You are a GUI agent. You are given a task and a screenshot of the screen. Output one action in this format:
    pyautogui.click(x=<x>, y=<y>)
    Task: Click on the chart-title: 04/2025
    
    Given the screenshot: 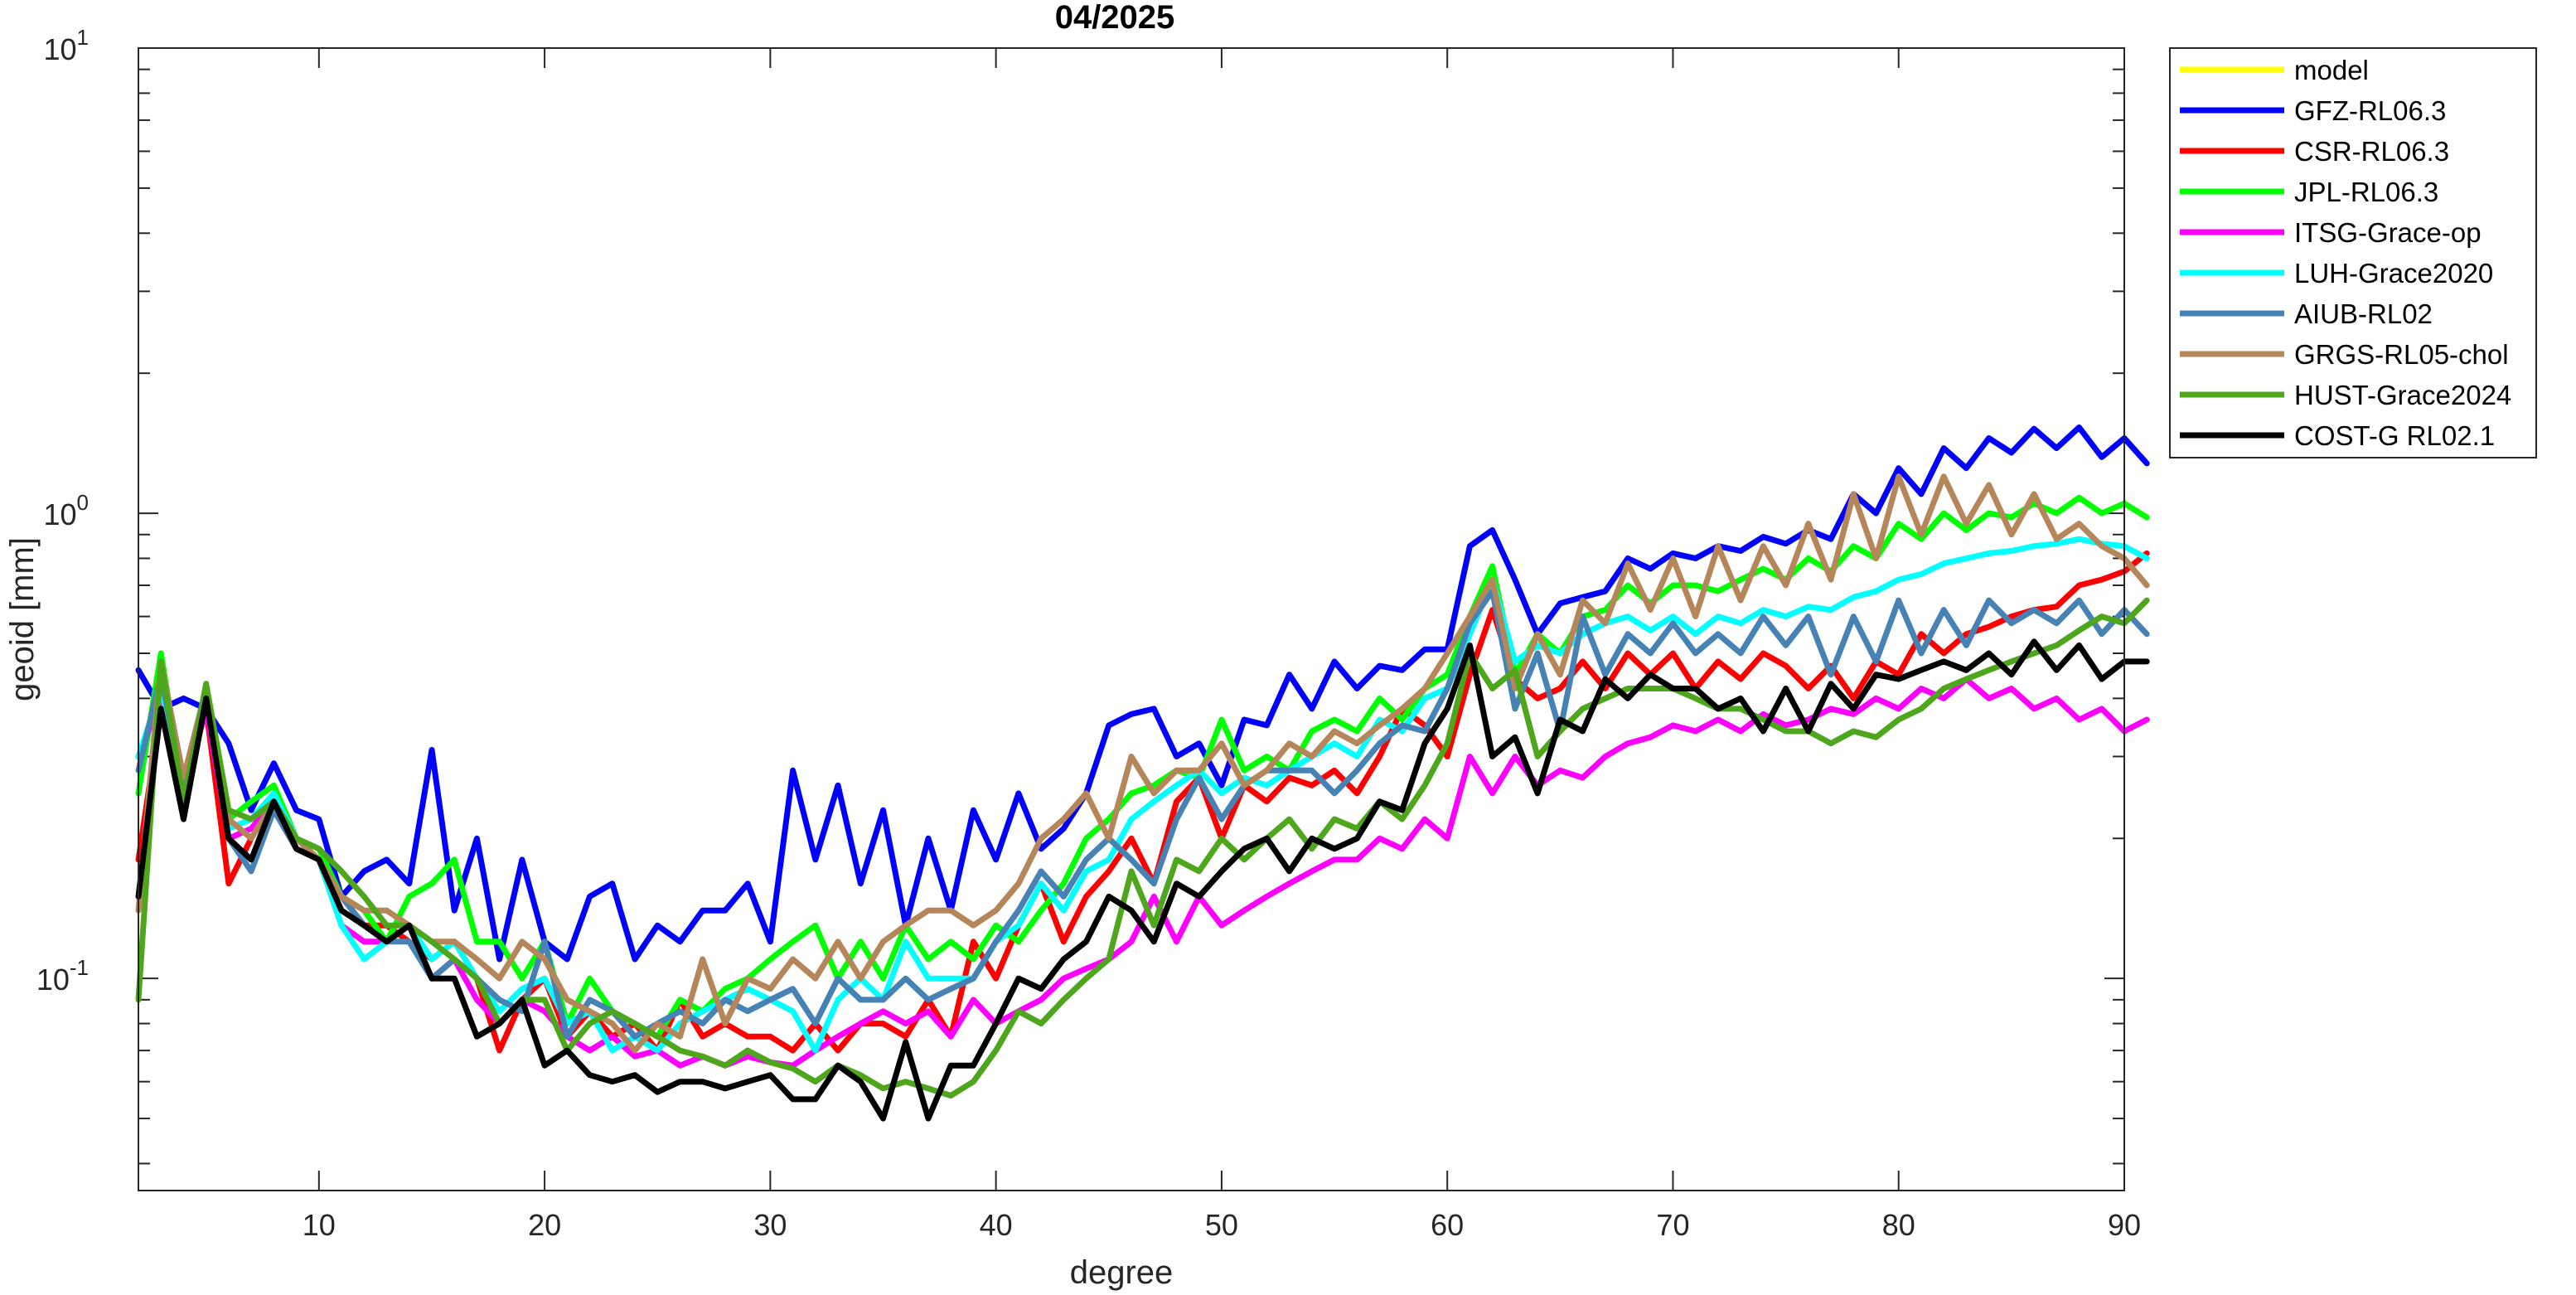 What is the action you would take?
    pyautogui.click(x=1115, y=18)
    